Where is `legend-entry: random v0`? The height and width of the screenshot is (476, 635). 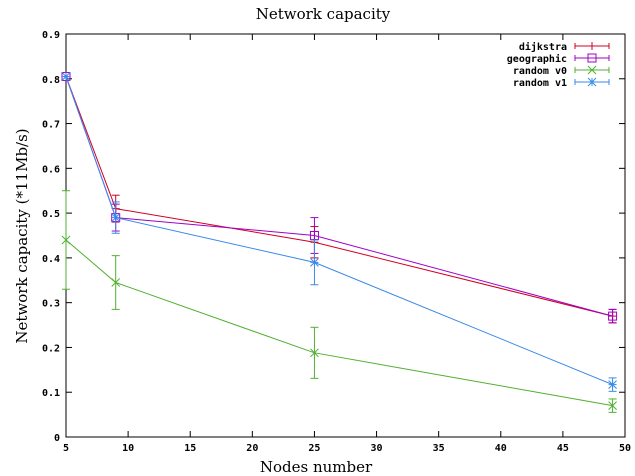 legend-entry: random v0 is located at coordinates (561, 71).